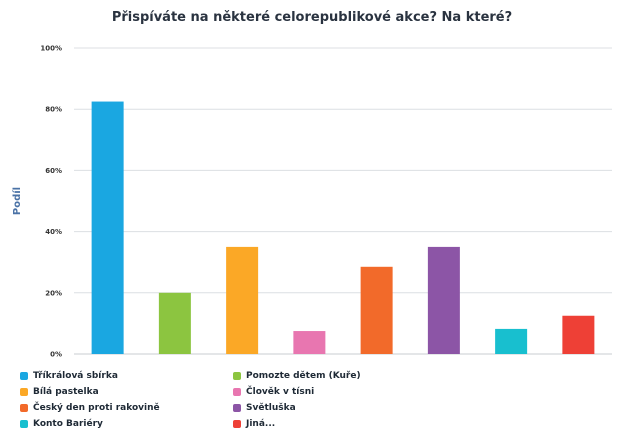 The width and height of the screenshot is (624, 431). What do you see at coordinates (66, 392) in the screenshot?
I see `legend-label: Bílá pastelka` at bounding box center [66, 392].